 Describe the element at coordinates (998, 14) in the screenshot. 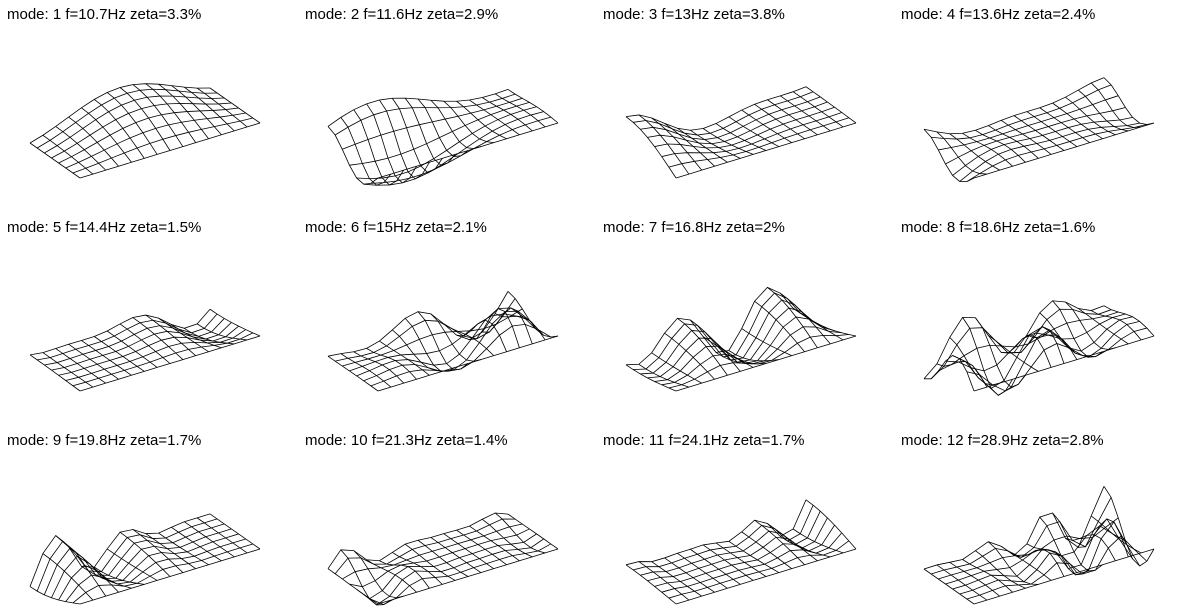

I see `panel-title: mode: 4 f=13.6Hz zeta=2.4%` at that location.